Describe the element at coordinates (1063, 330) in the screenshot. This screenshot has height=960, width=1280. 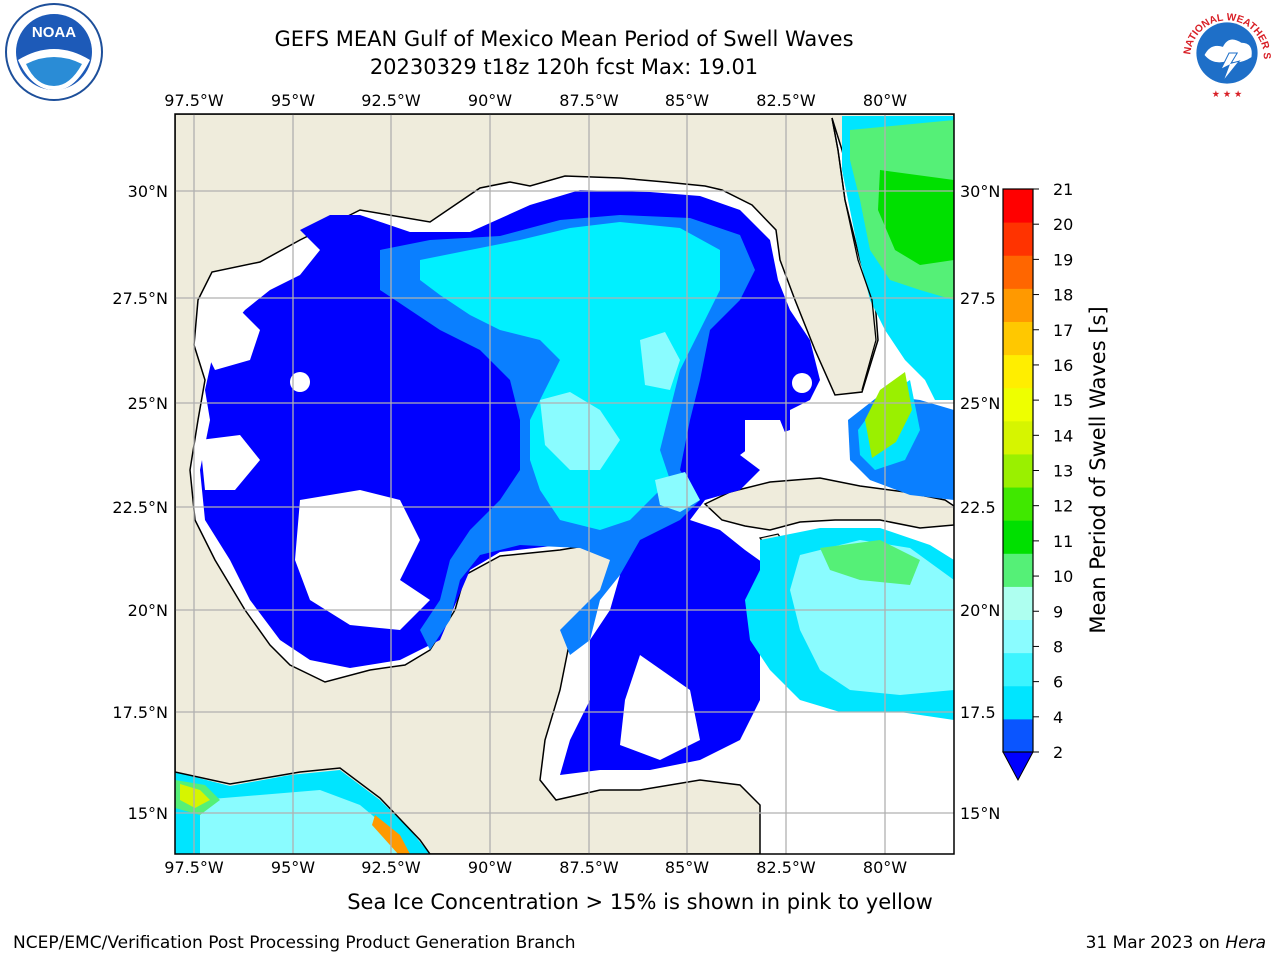
I see `colorbar-tick-label: 17` at that location.